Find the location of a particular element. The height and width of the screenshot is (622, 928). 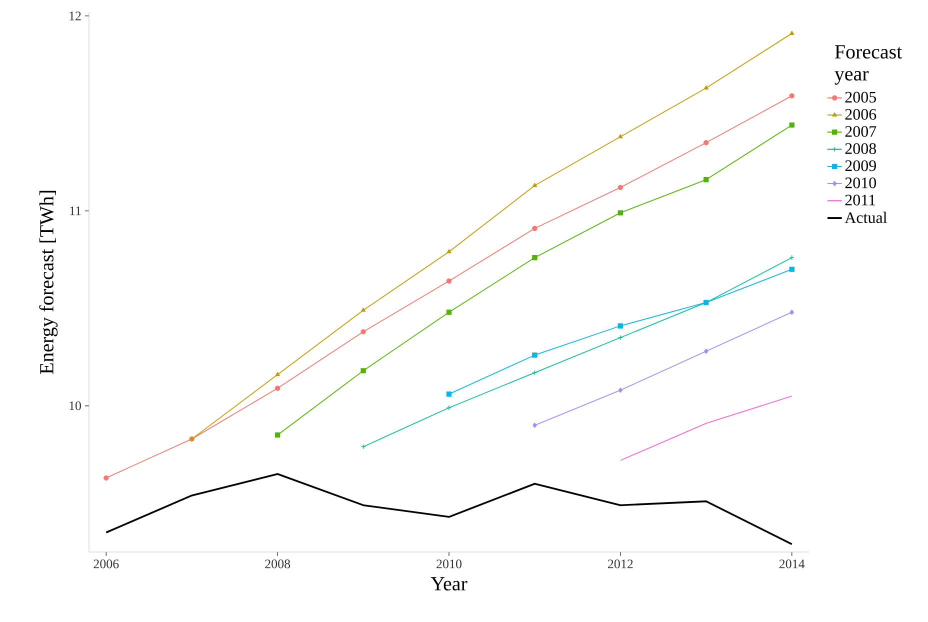

x-tick-label: 2012 is located at coordinates (620, 564).